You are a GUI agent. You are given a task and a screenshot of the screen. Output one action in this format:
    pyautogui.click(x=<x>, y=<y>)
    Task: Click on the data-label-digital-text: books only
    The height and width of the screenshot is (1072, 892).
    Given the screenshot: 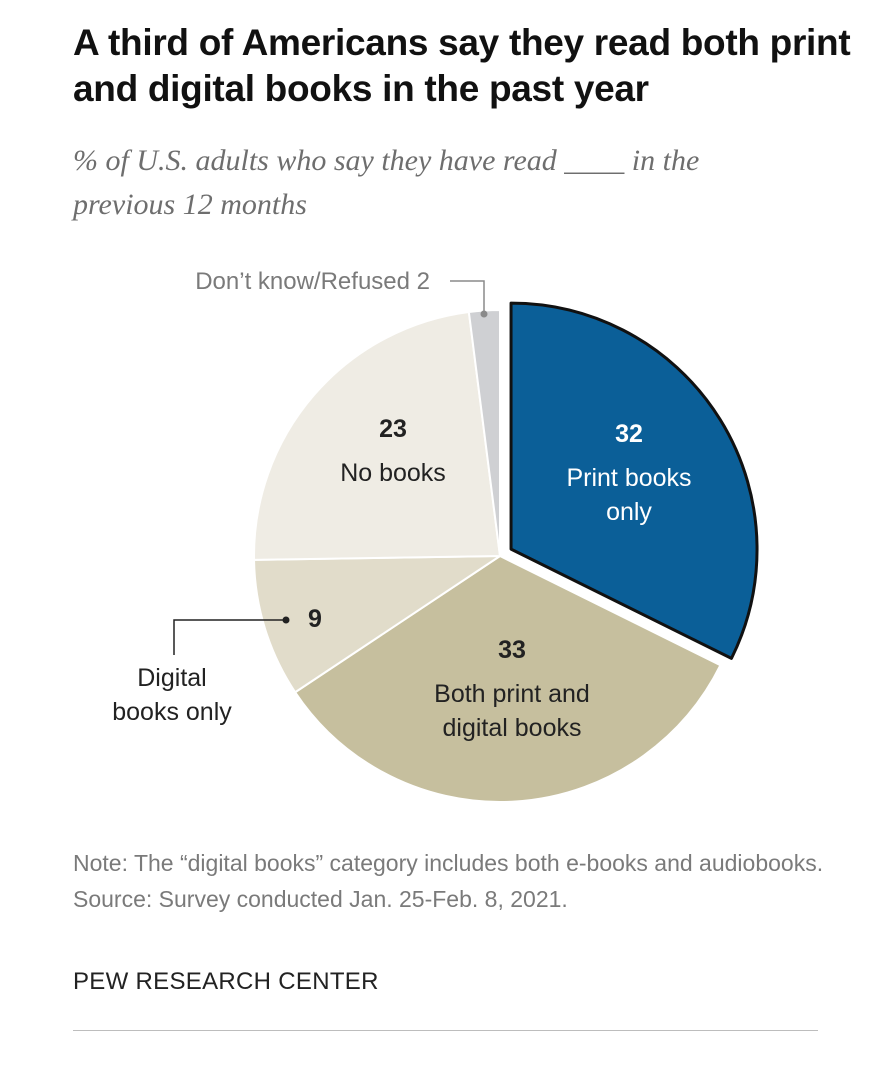 What is the action you would take?
    pyautogui.click(x=172, y=712)
    